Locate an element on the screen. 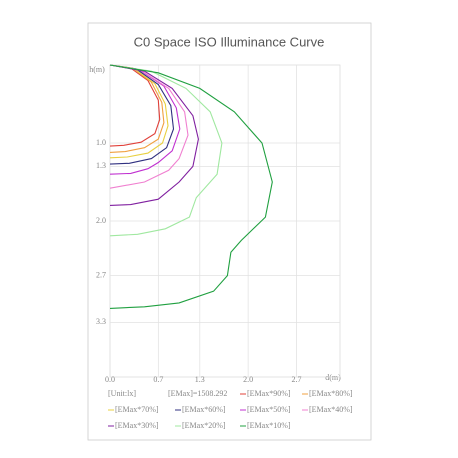 Image resolution: width=458 pixels, height=458 pixels. y-tick-label: 3.3 is located at coordinates (101, 321).